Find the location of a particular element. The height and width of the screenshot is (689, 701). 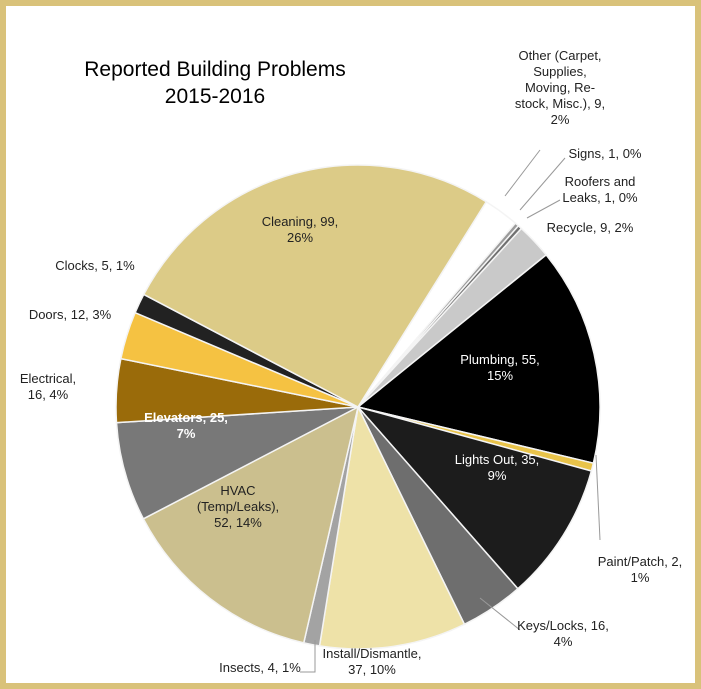

data-label: Plumbing, 55, is located at coordinates (500, 359).